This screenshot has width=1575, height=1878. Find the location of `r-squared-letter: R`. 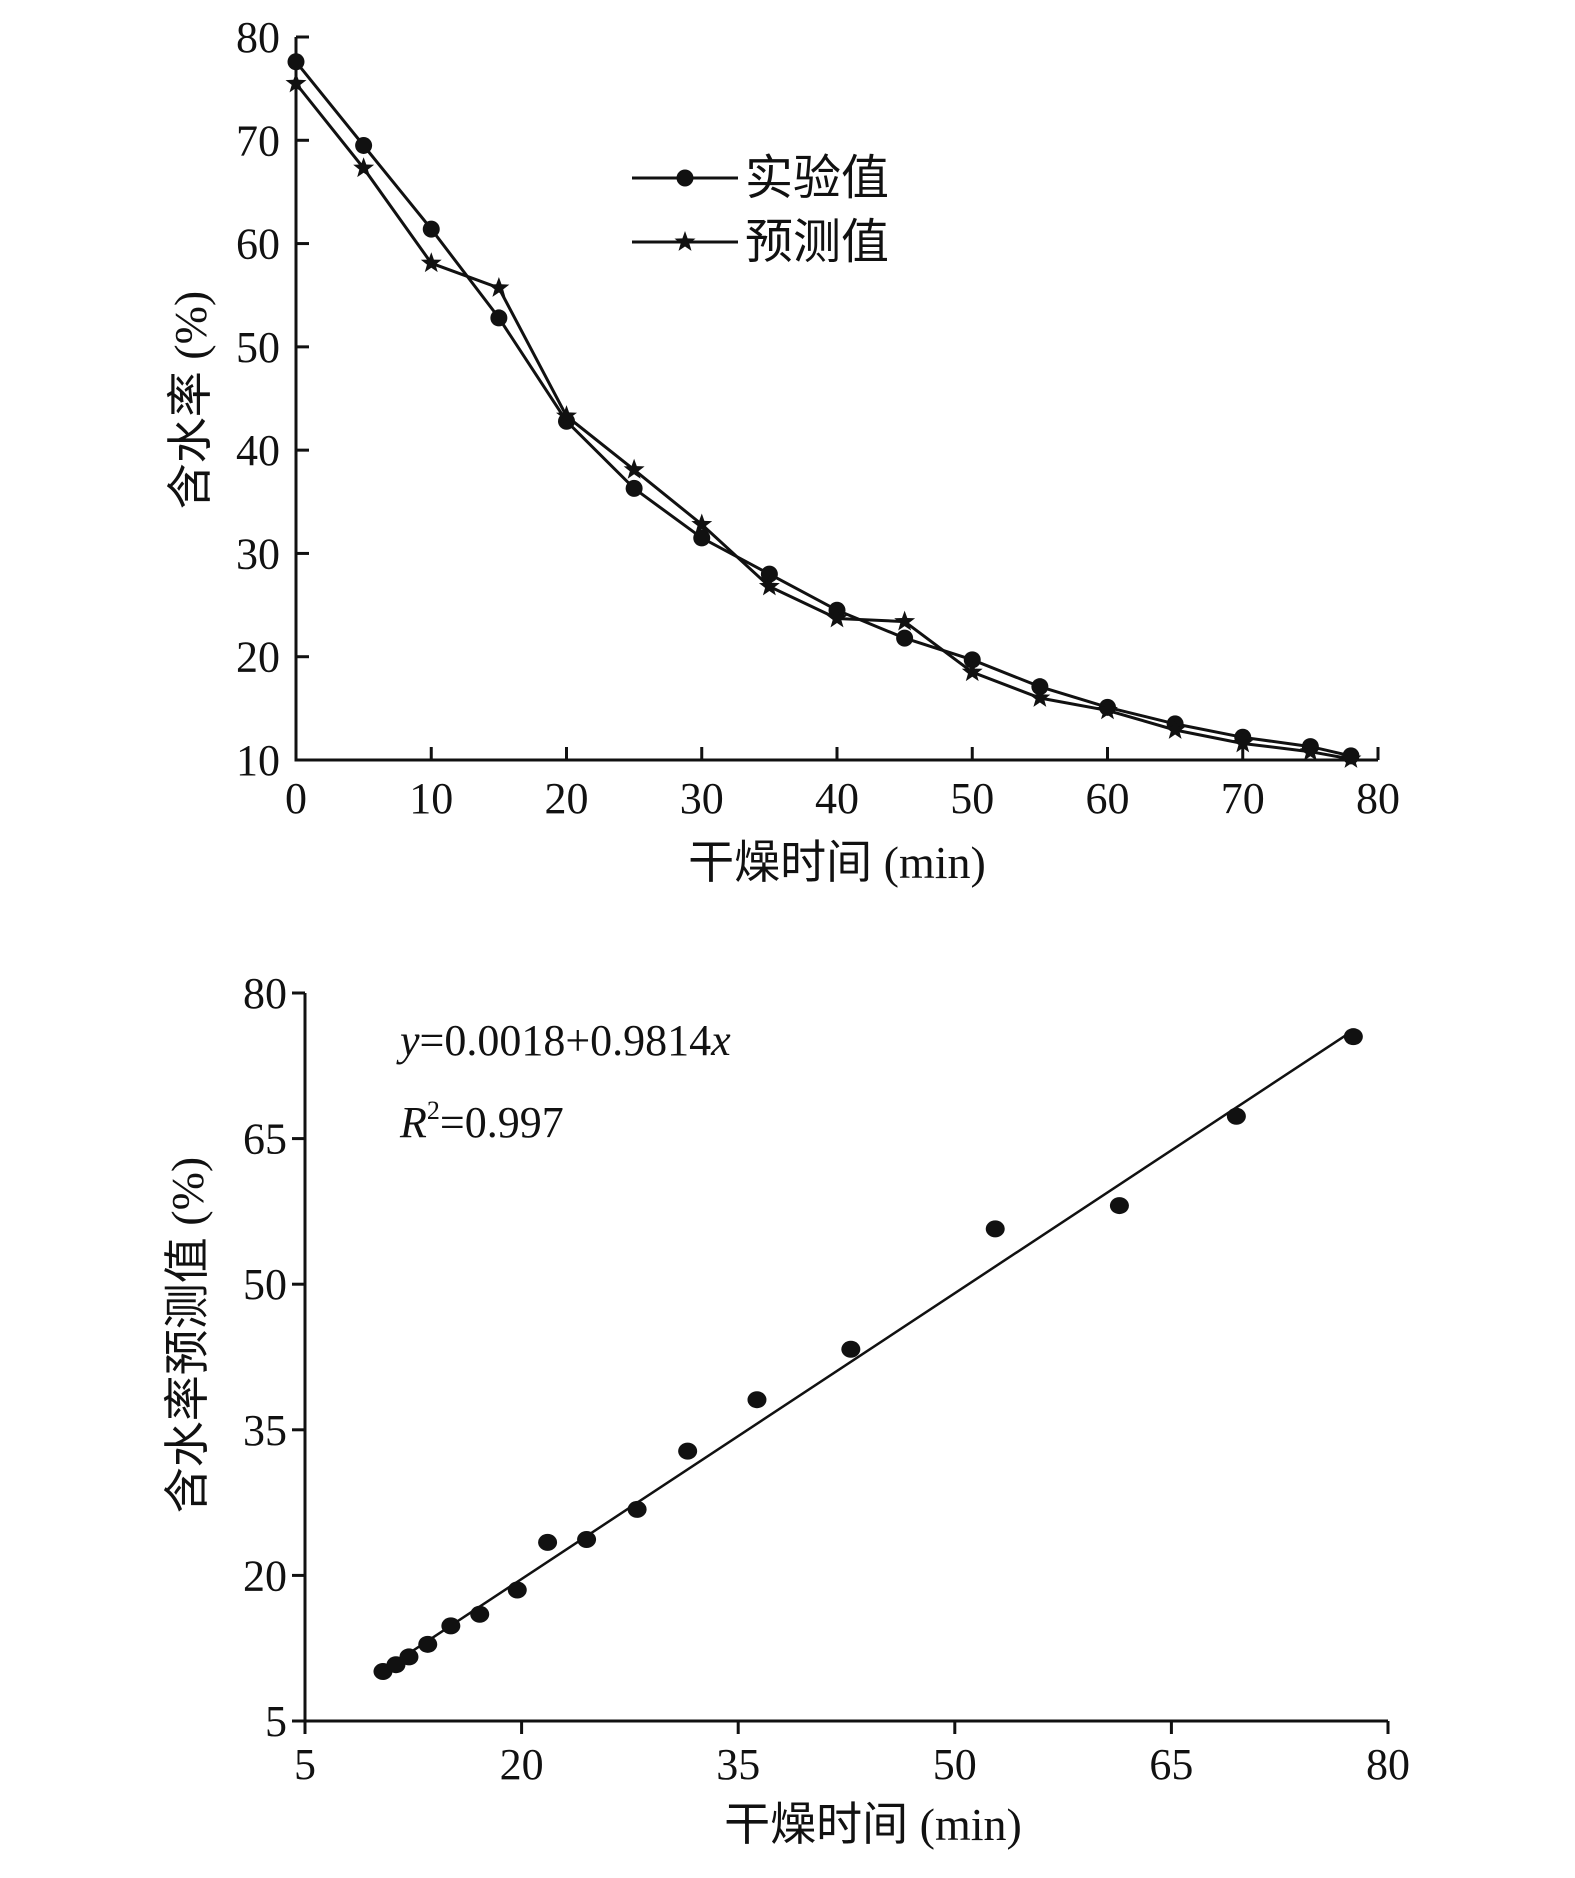

r-squared-letter: R is located at coordinates (413, 1122).